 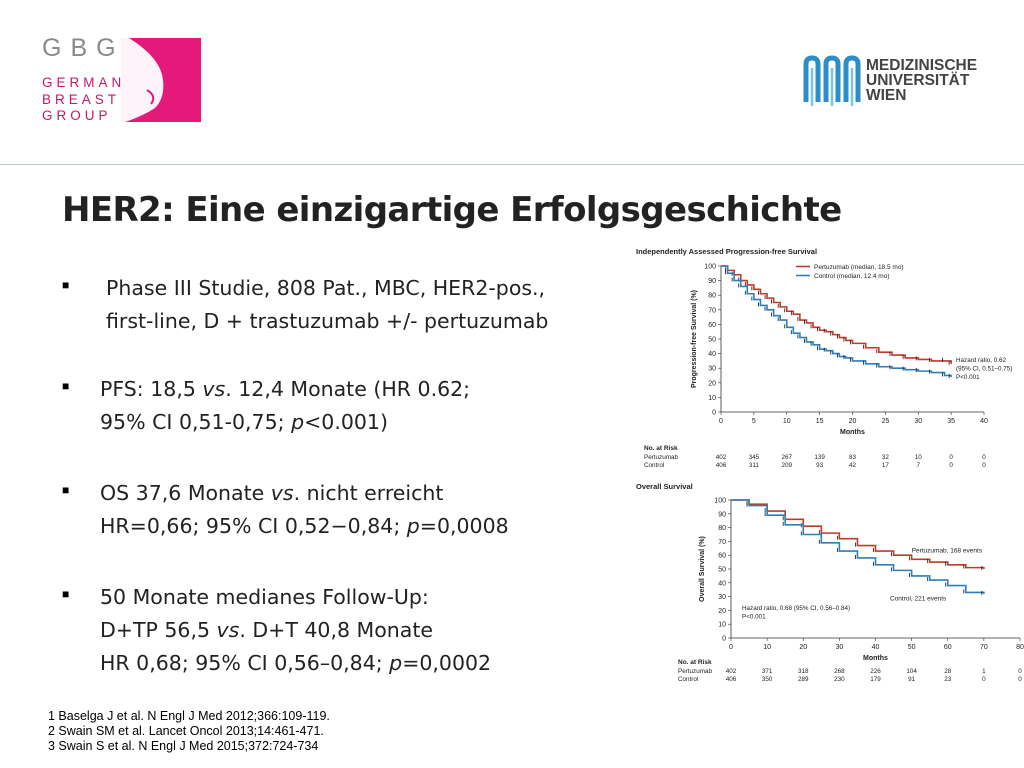 What do you see at coordinates (984, 369) in the screenshot?
I see `hazard-ratio-text: (95% CI, 0.51–0.75)` at bounding box center [984, 369].